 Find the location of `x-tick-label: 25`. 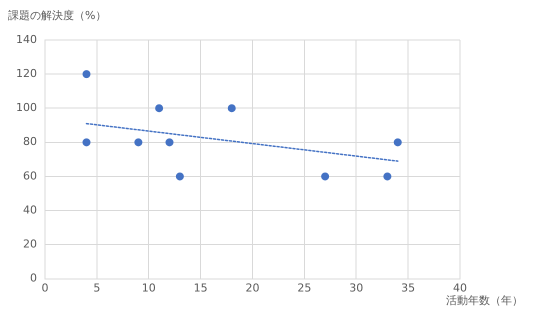

x-tick-label: 25 is located at coordinates (304, 287).